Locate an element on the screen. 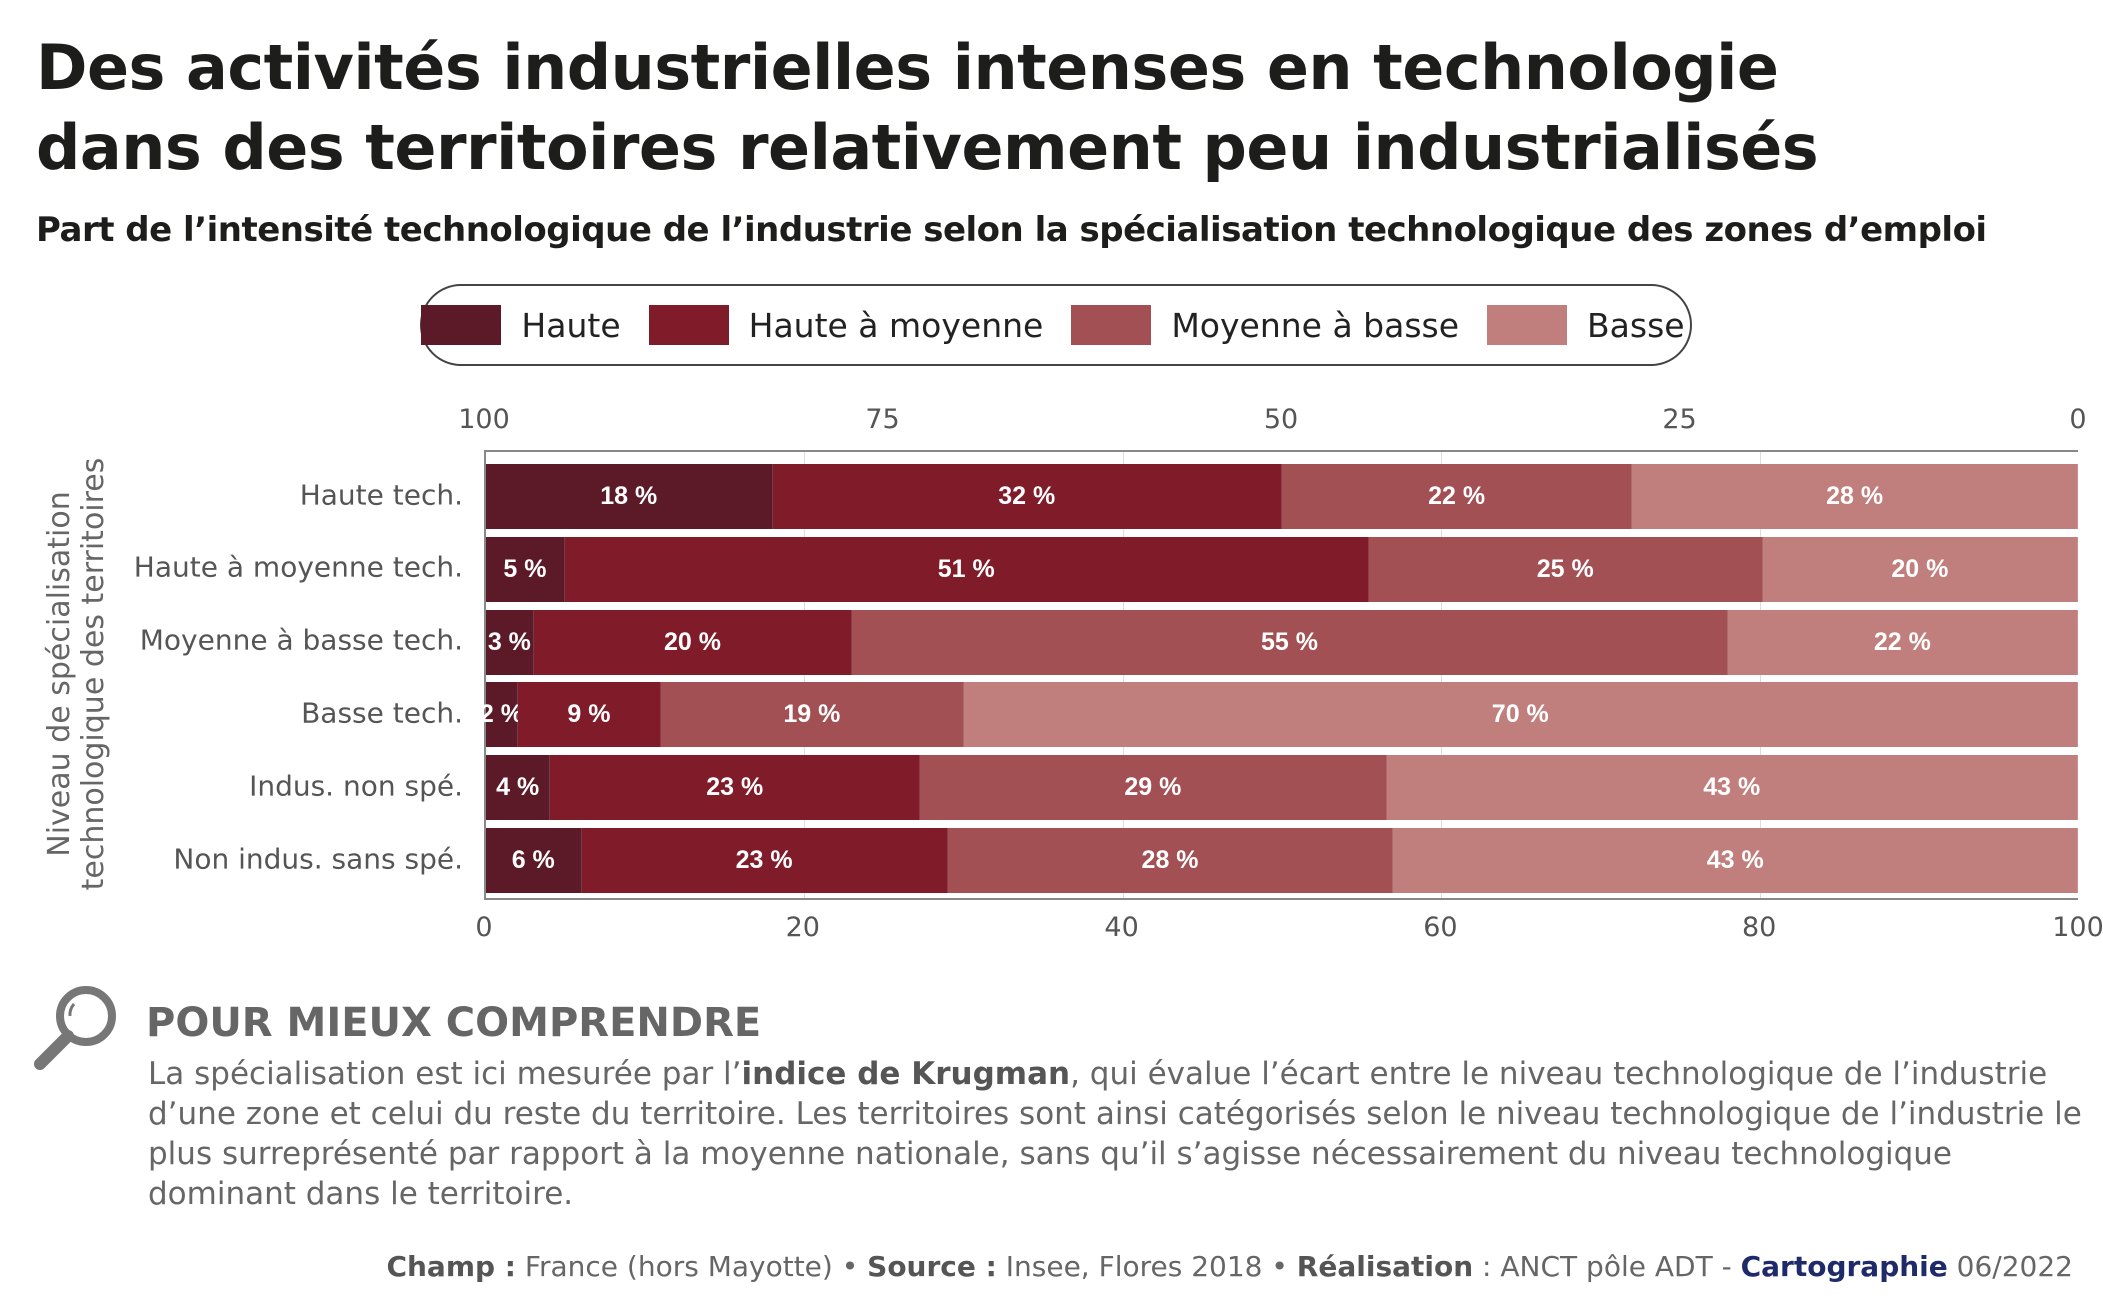 This screenshot has height=1300, width=2103. bar-segment: 51 % is located at coordinates (966, 569).